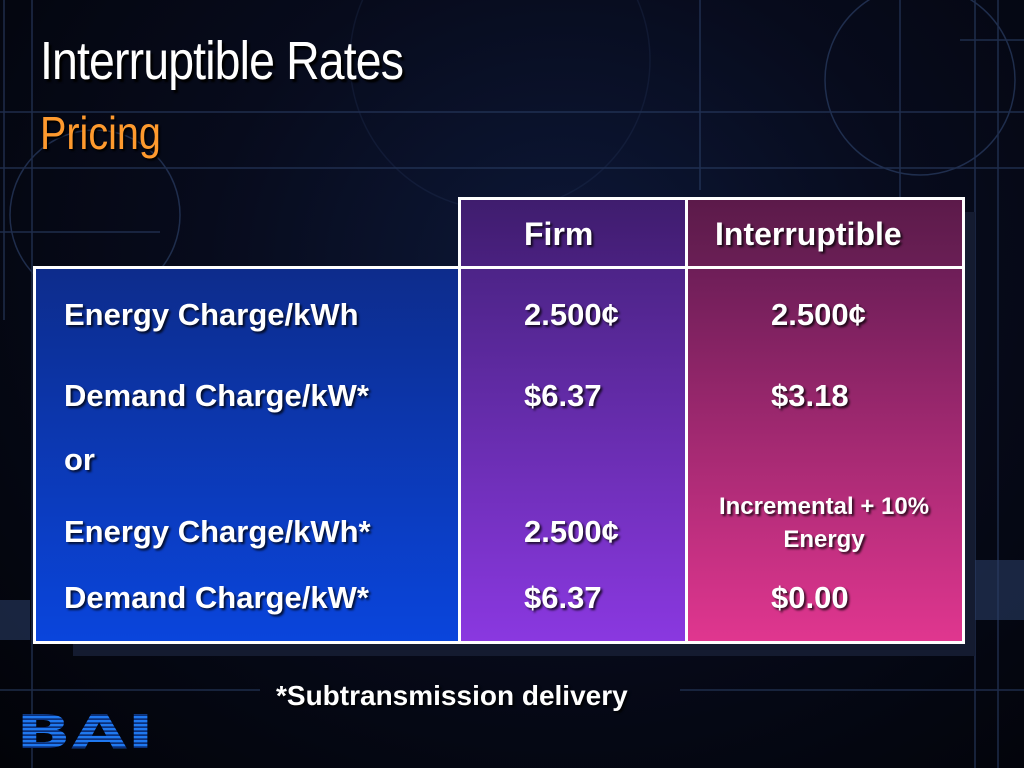  Describe the element at coordinates (810, 597) in the screenshot. I see `interruptible-demand-charge-alt: $0.00` at that location.